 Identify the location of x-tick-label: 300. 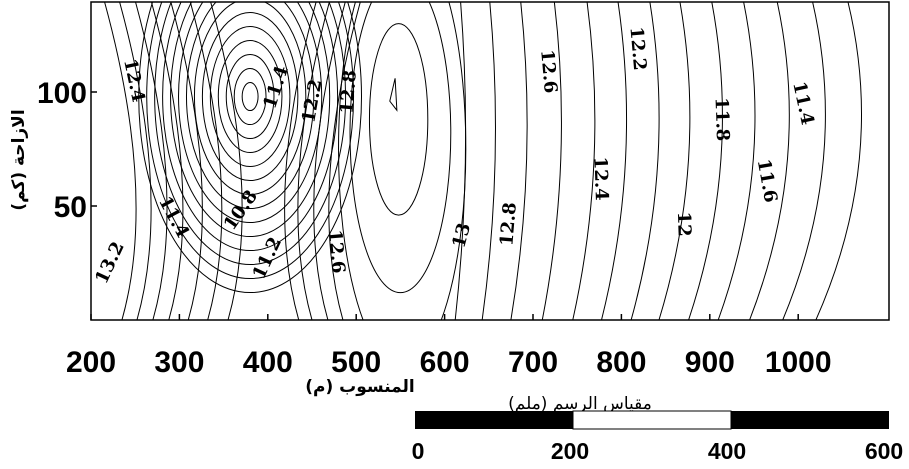
(179, 362).